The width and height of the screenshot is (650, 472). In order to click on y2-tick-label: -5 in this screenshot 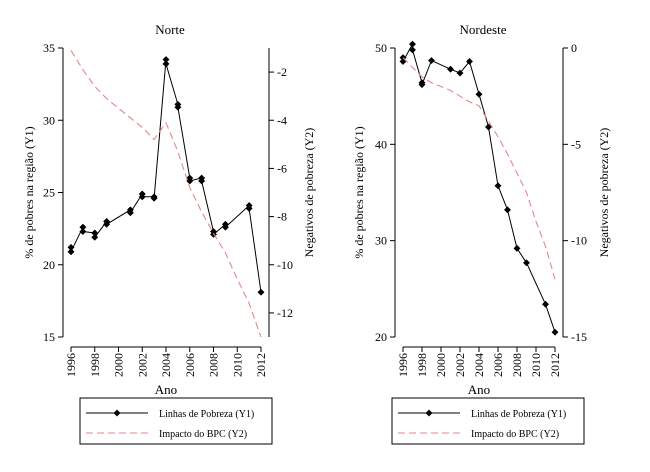, I will do `click(576, 144)`.